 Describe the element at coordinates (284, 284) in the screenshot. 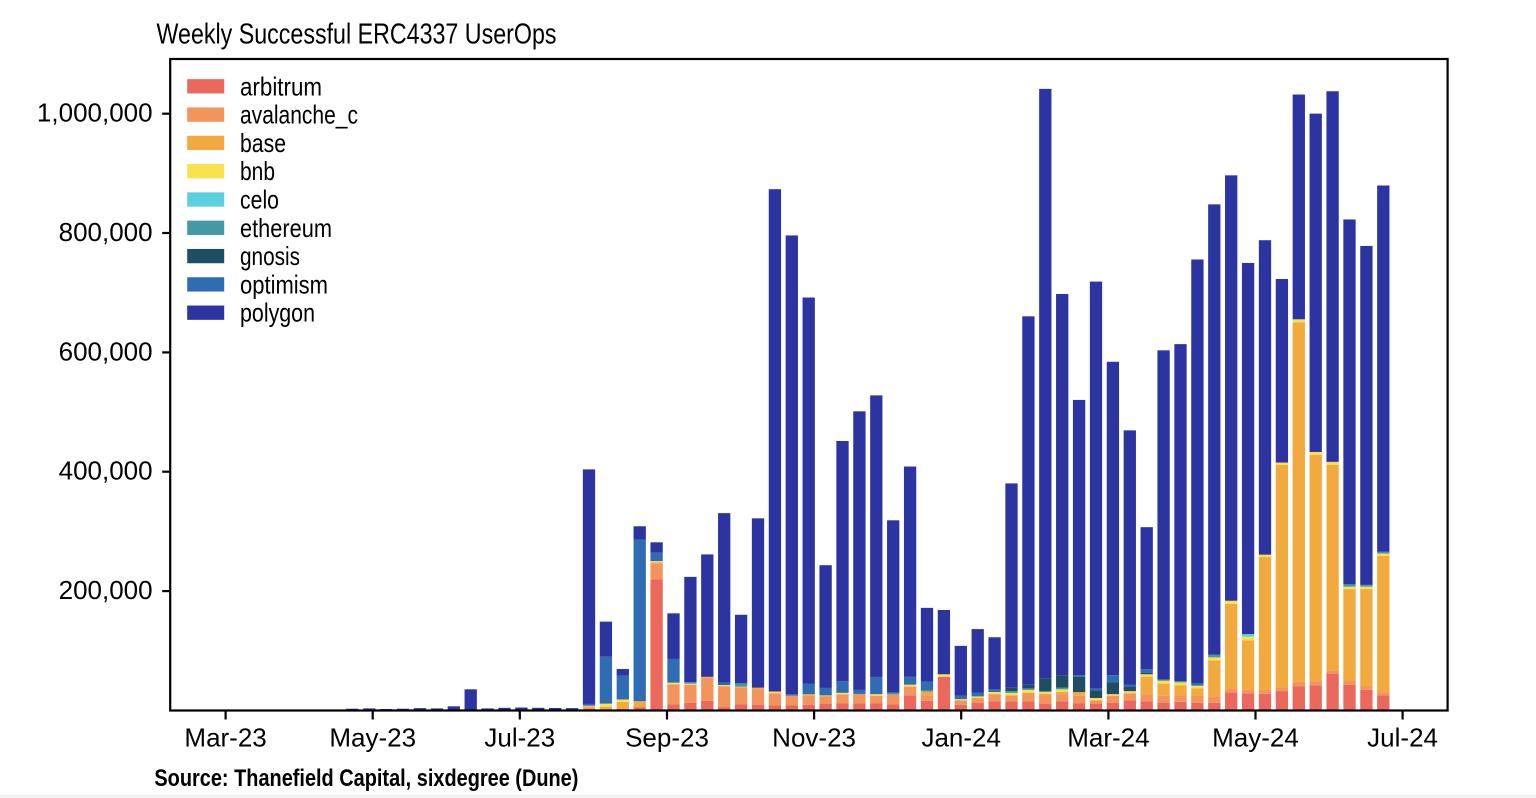

I see `svg-text: optimism` at that location.